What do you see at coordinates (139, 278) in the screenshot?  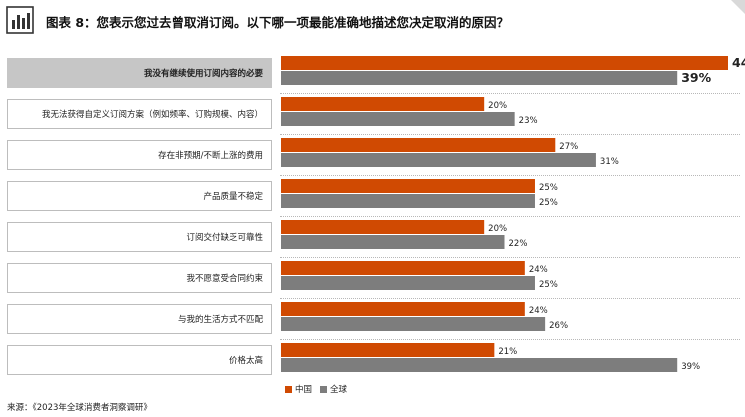 I see `category-label: 我不愿意受合同约束` at bounding box center [139, 278].